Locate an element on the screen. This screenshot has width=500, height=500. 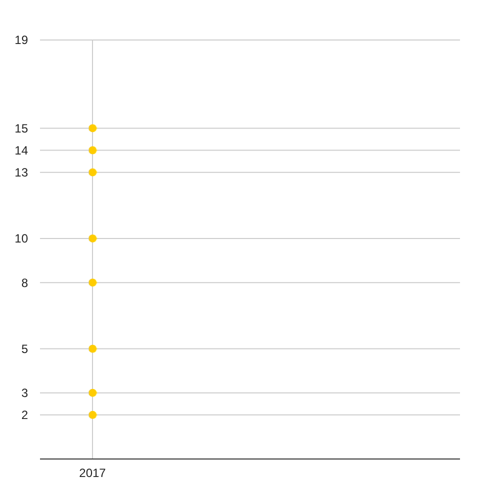
y-tick-label: 13 is located at coordinates (21, 173).